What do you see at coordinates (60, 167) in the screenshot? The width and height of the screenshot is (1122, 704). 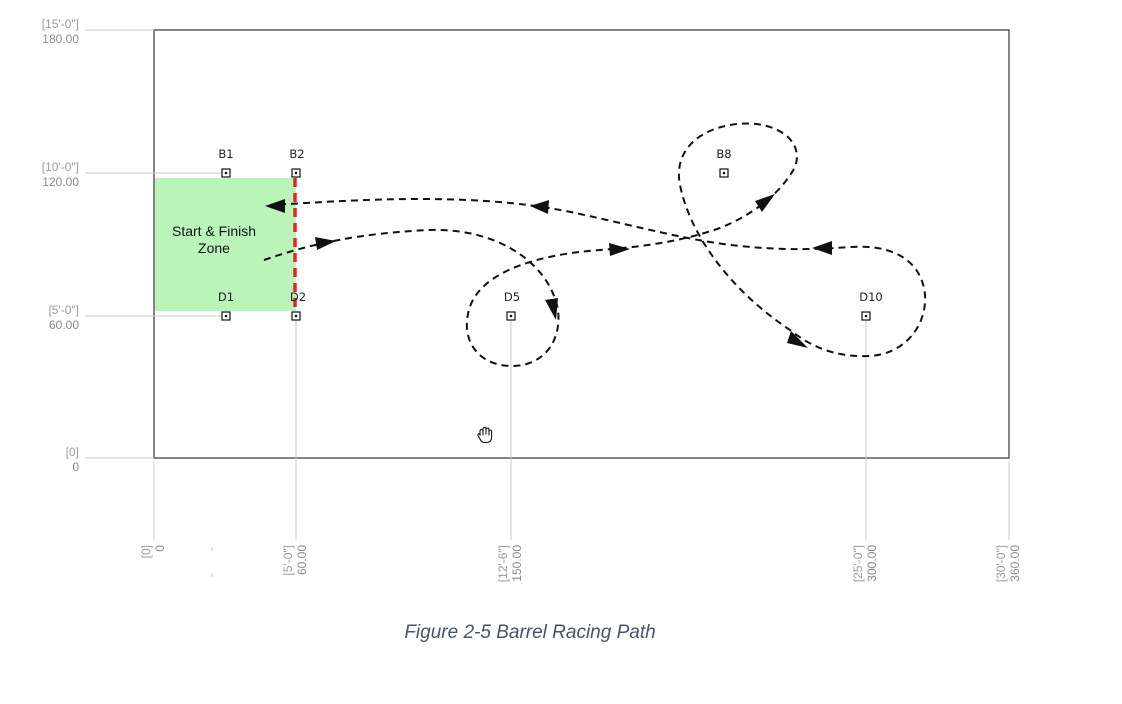 I see `y-dim-ft-120: [10'-0"]` at bounding box center [60, 167].